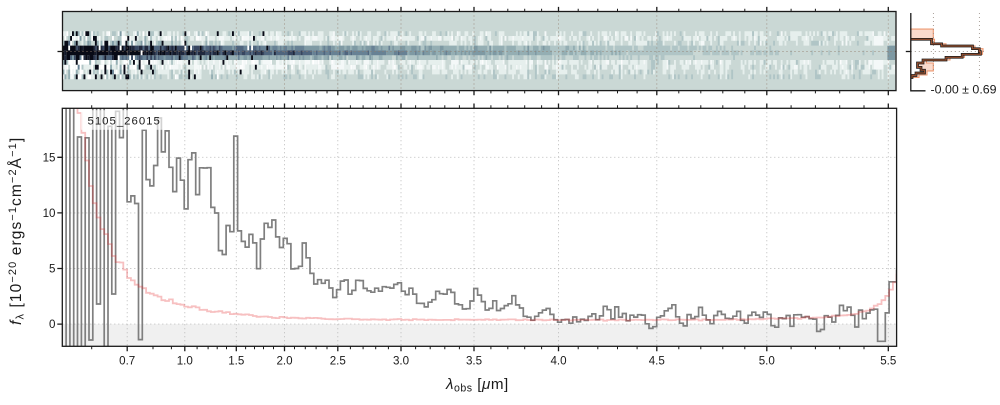  I want to click on svg-text: 5, so click(52, 269).